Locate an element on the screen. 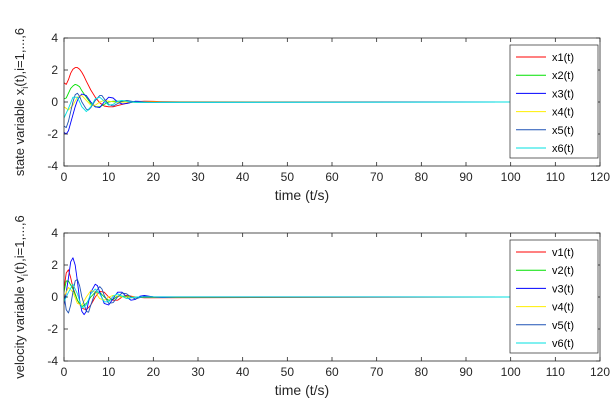 The width and height of the screenshot is (611, 413). legend-label-v3(t): v3(t) is located at coordinates (563, 289).